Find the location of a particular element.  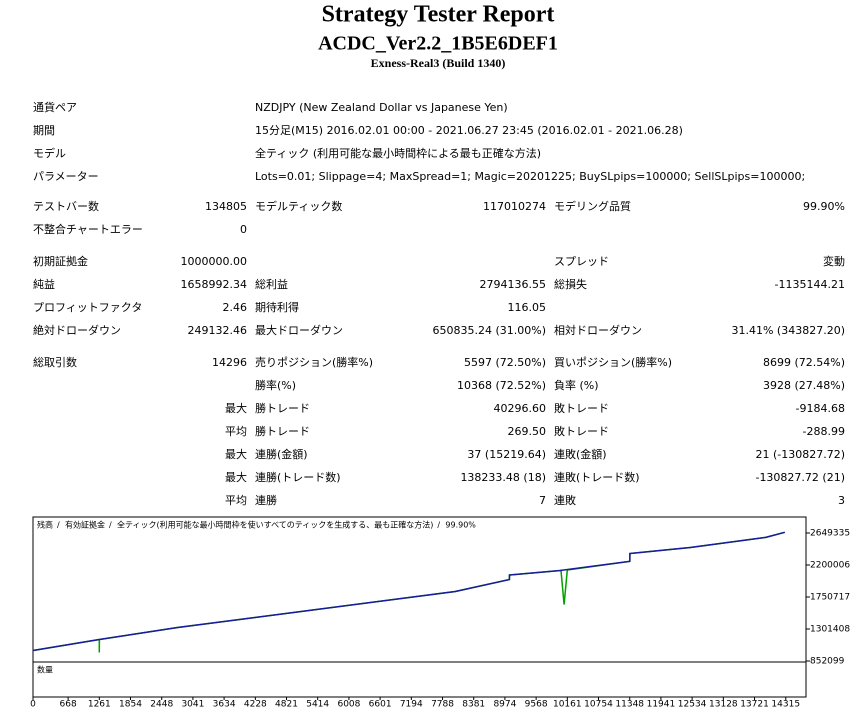

row-value: 31.41% (343827.20) is located at coordinates (788, 330).